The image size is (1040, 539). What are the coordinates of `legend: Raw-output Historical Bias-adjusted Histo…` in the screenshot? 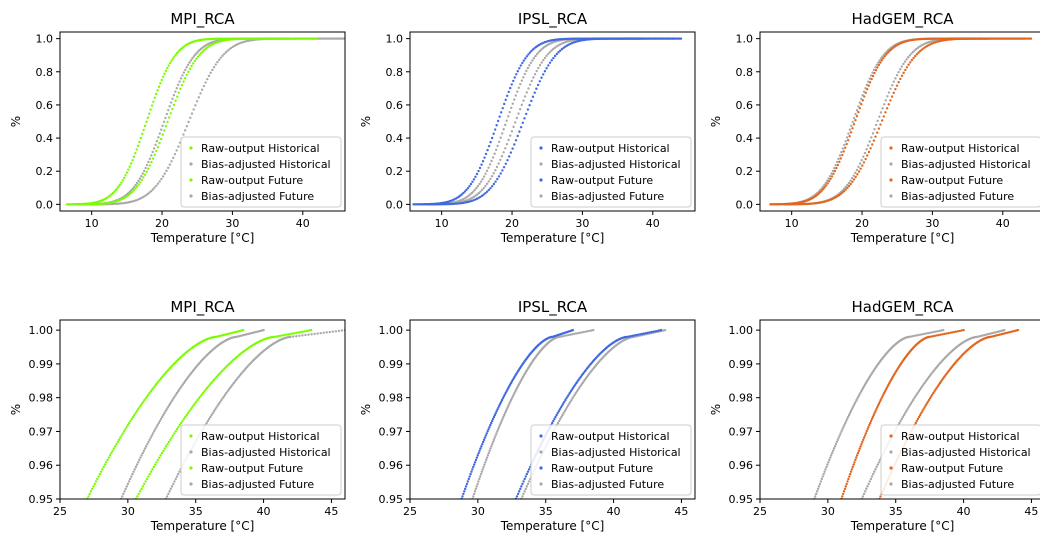 It's located at (261, 172).